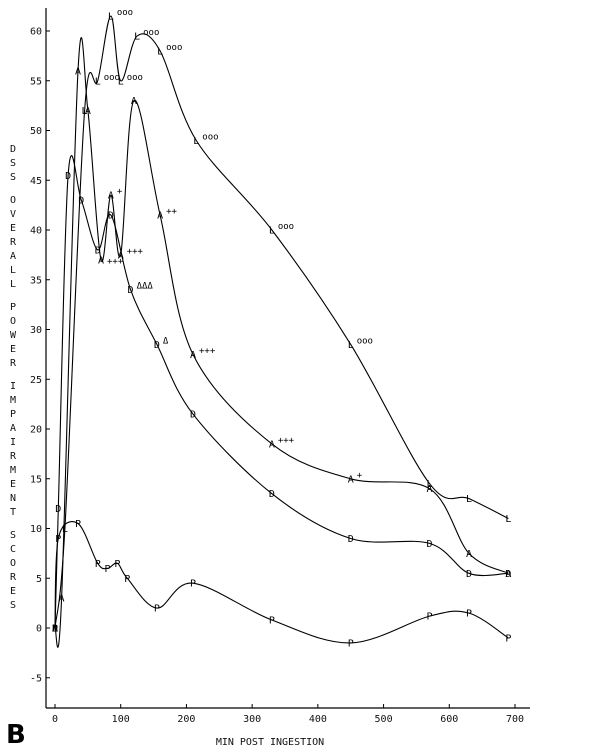  What do you see at coordinates (270, 742) in the screenshot?
I see `x-axis-label: MIN POST INGESTION` at bounding box center [270, 742].